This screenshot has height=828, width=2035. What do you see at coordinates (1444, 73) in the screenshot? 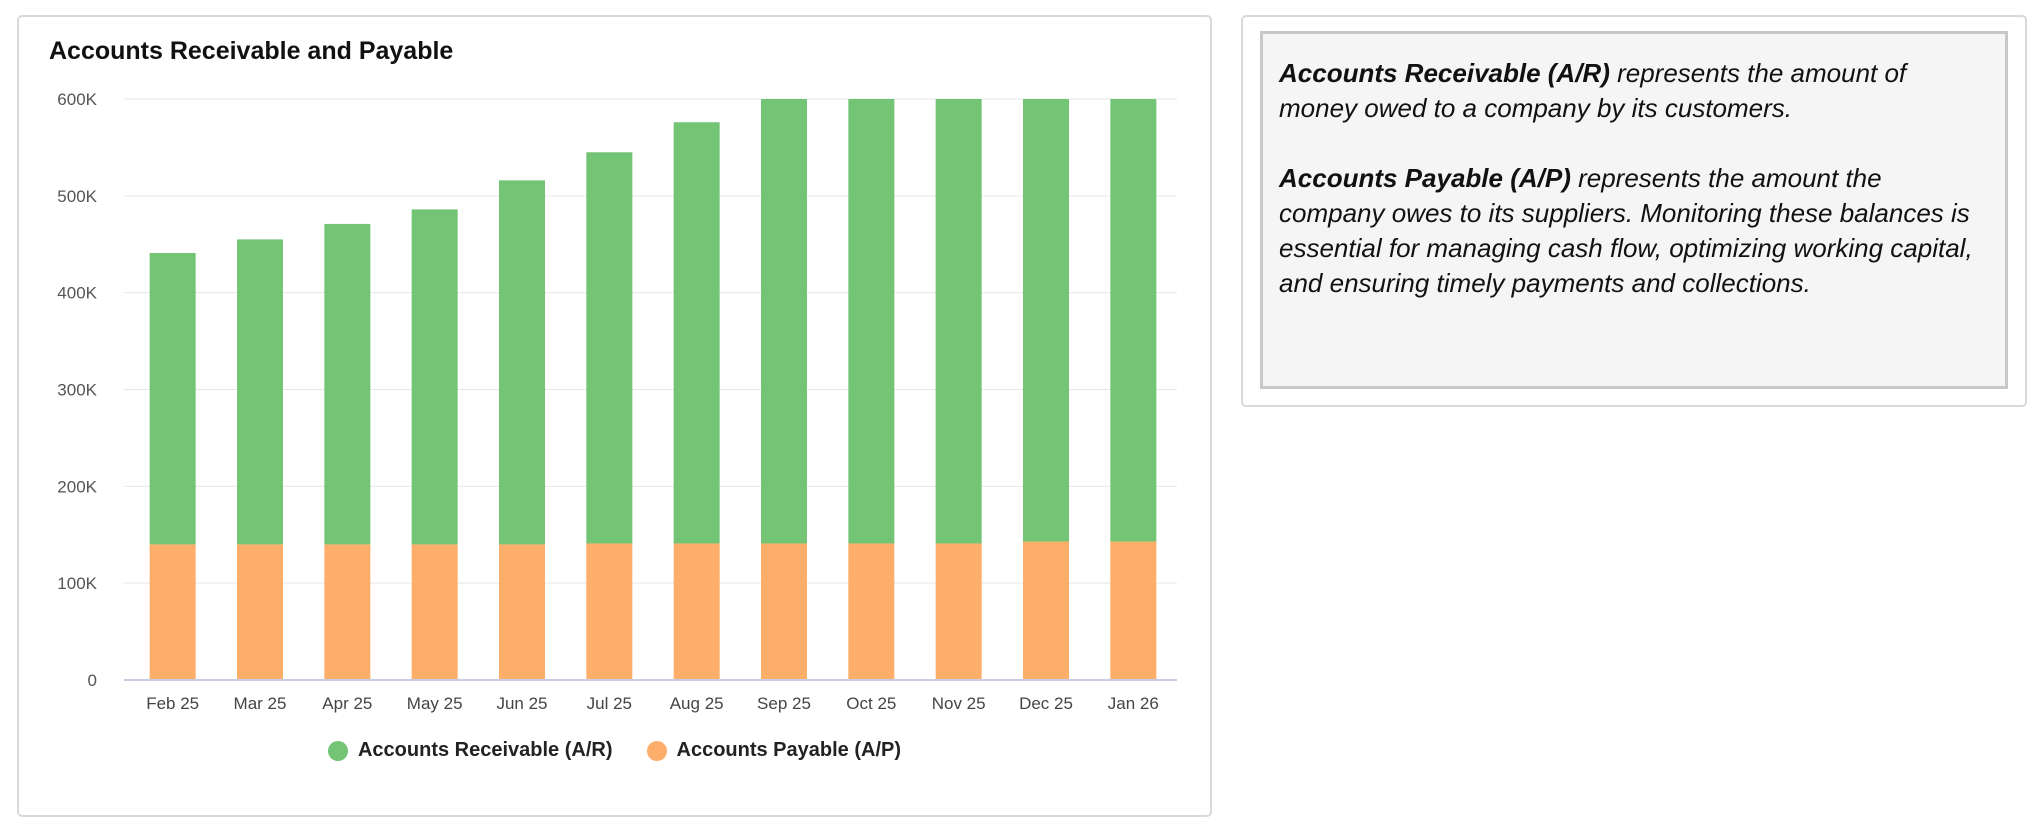
I see `ar-term: Accounts Receivable (A/R)` at bounding box center [1444, 73].